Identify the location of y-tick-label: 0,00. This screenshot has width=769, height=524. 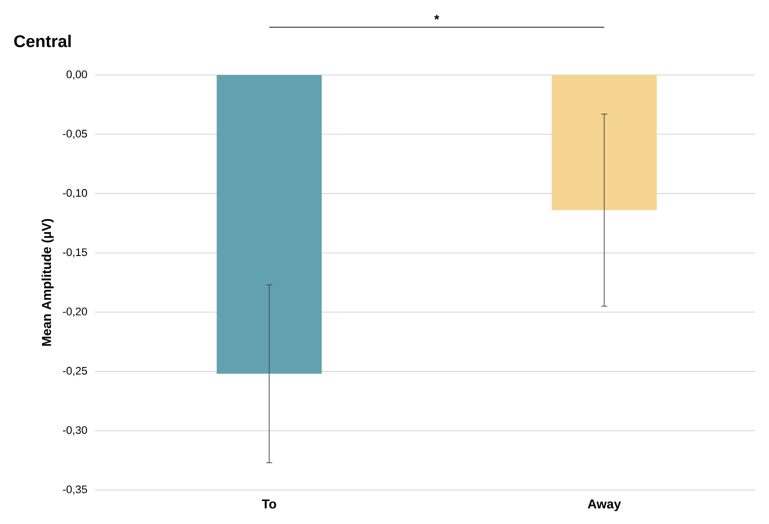
(77, 75).